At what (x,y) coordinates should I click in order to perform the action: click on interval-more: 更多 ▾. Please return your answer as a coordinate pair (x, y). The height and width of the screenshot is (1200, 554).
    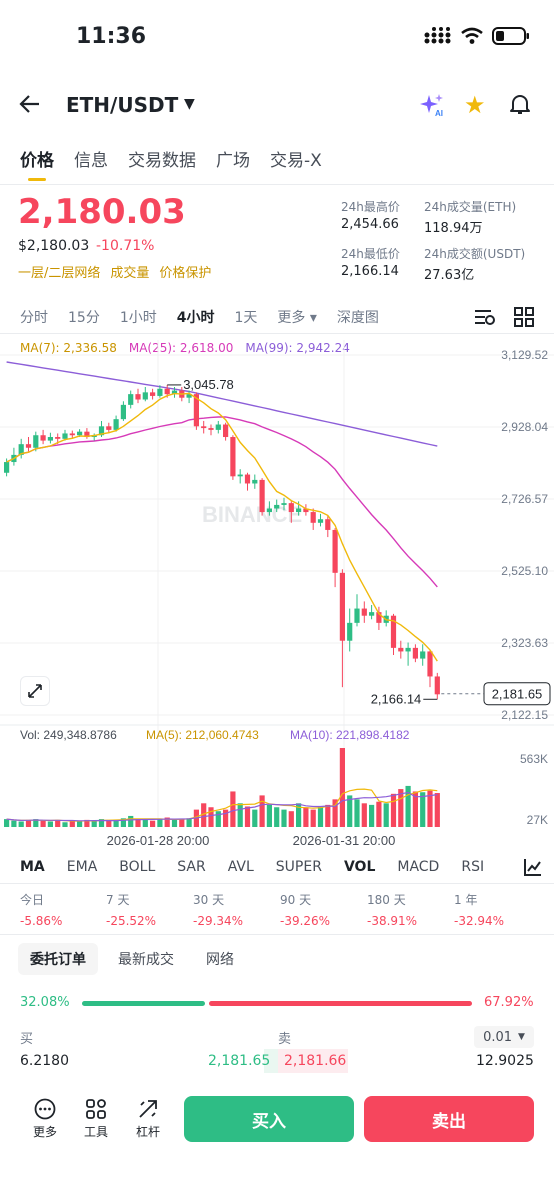
    Looking at the image, I should click on (297, 318).